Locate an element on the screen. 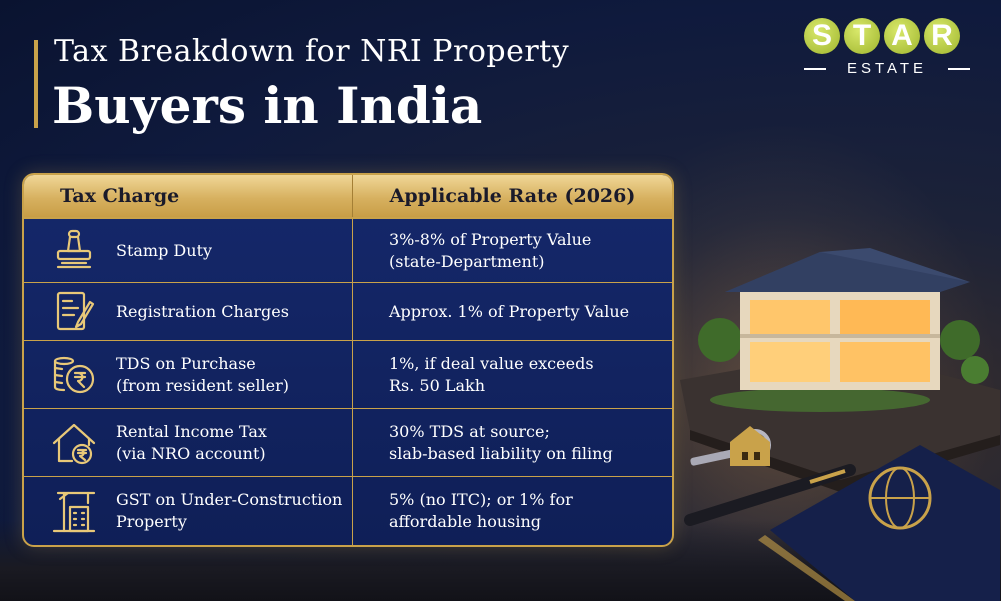 The image size is (1001, 601). logo-letter: R is located at coordinates (942, 36).